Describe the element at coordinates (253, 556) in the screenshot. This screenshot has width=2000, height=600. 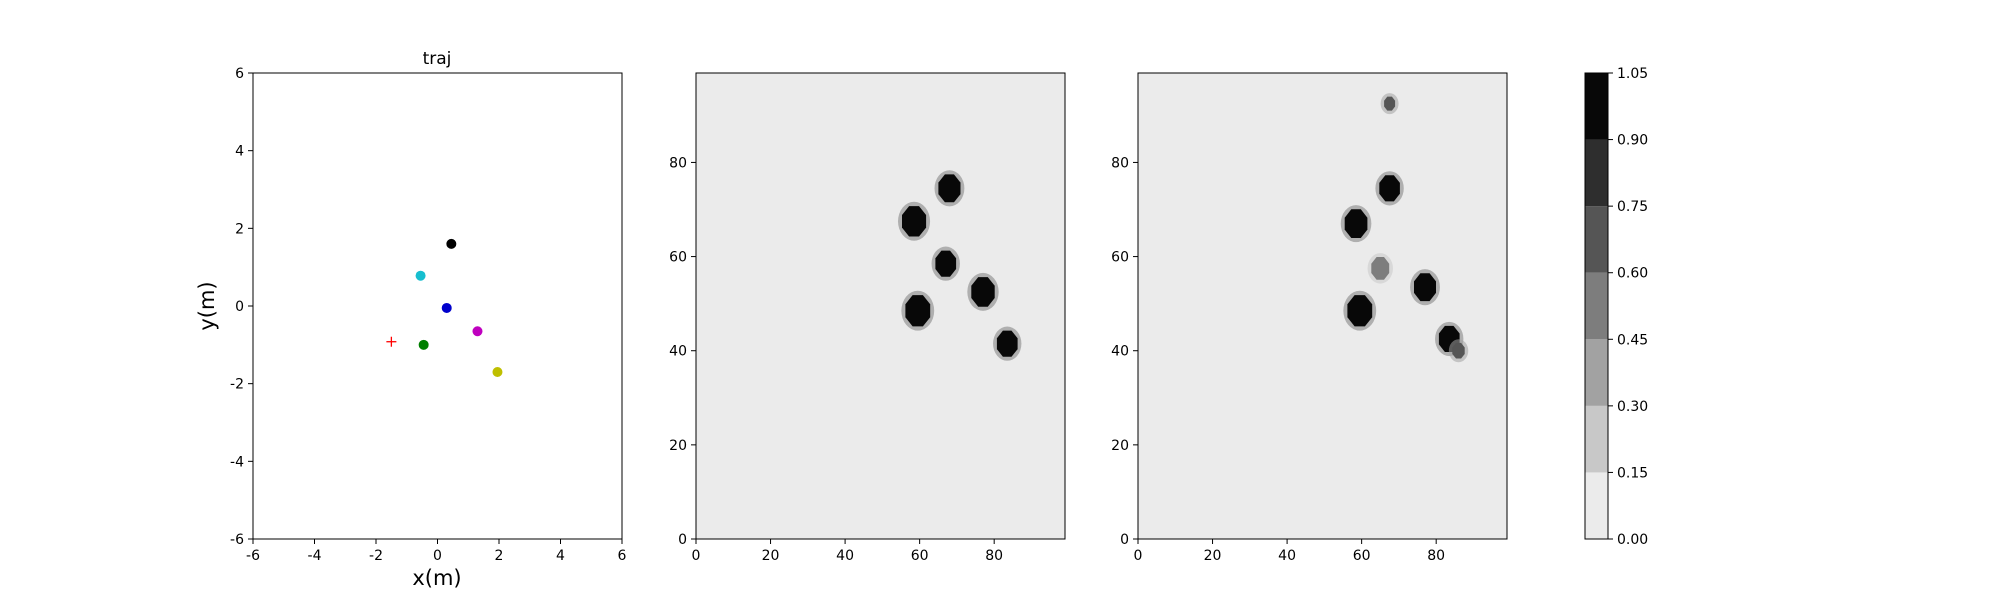
I see `traj-xtick-label: -6` at that location.